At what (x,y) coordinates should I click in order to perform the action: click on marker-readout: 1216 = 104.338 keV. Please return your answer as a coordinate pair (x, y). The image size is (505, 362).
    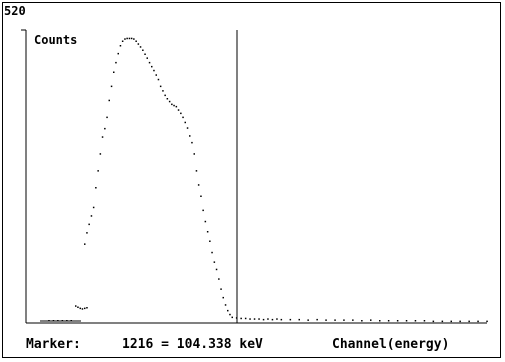
    Looking at the image, I should click on (192, 344).